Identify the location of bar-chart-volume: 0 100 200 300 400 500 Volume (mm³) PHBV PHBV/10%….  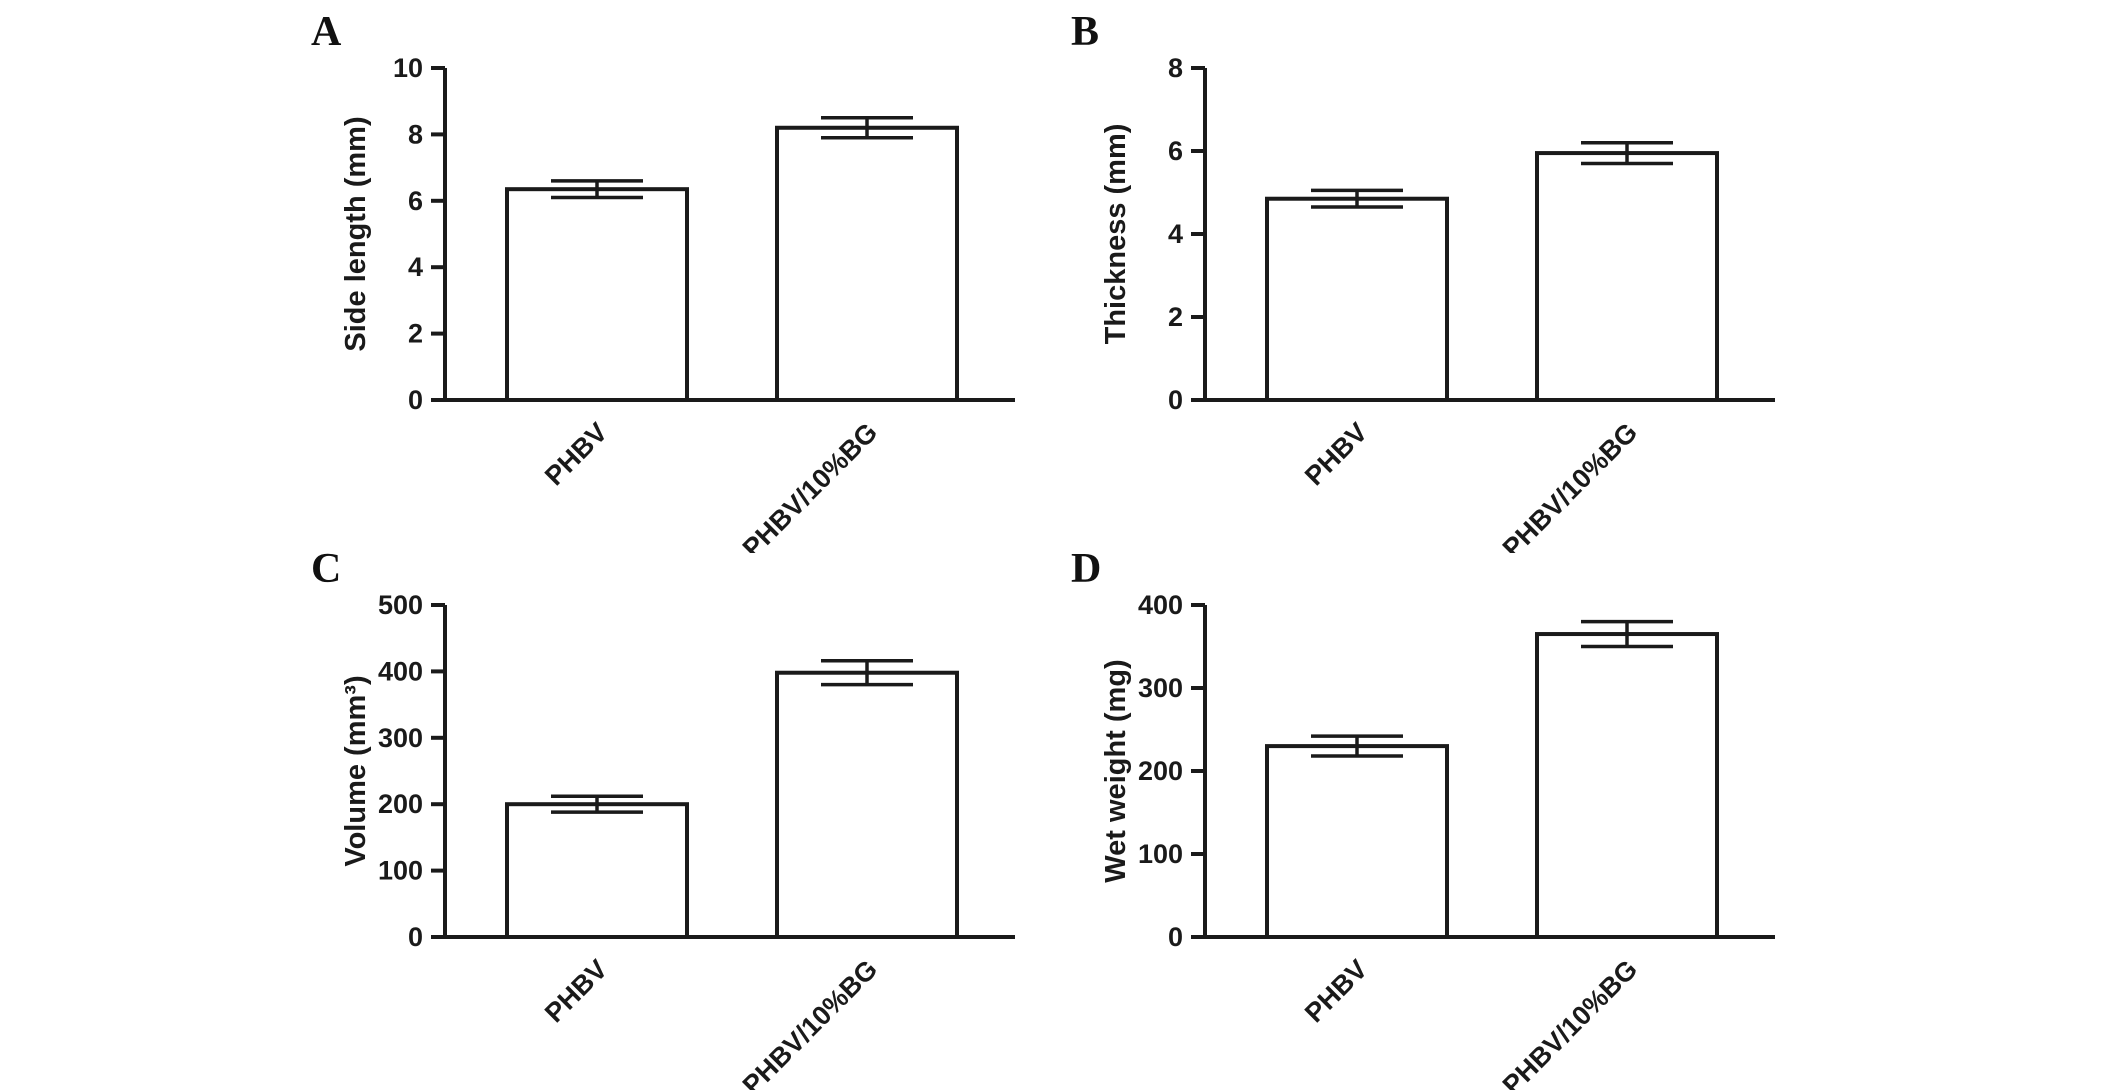
(677, 840).